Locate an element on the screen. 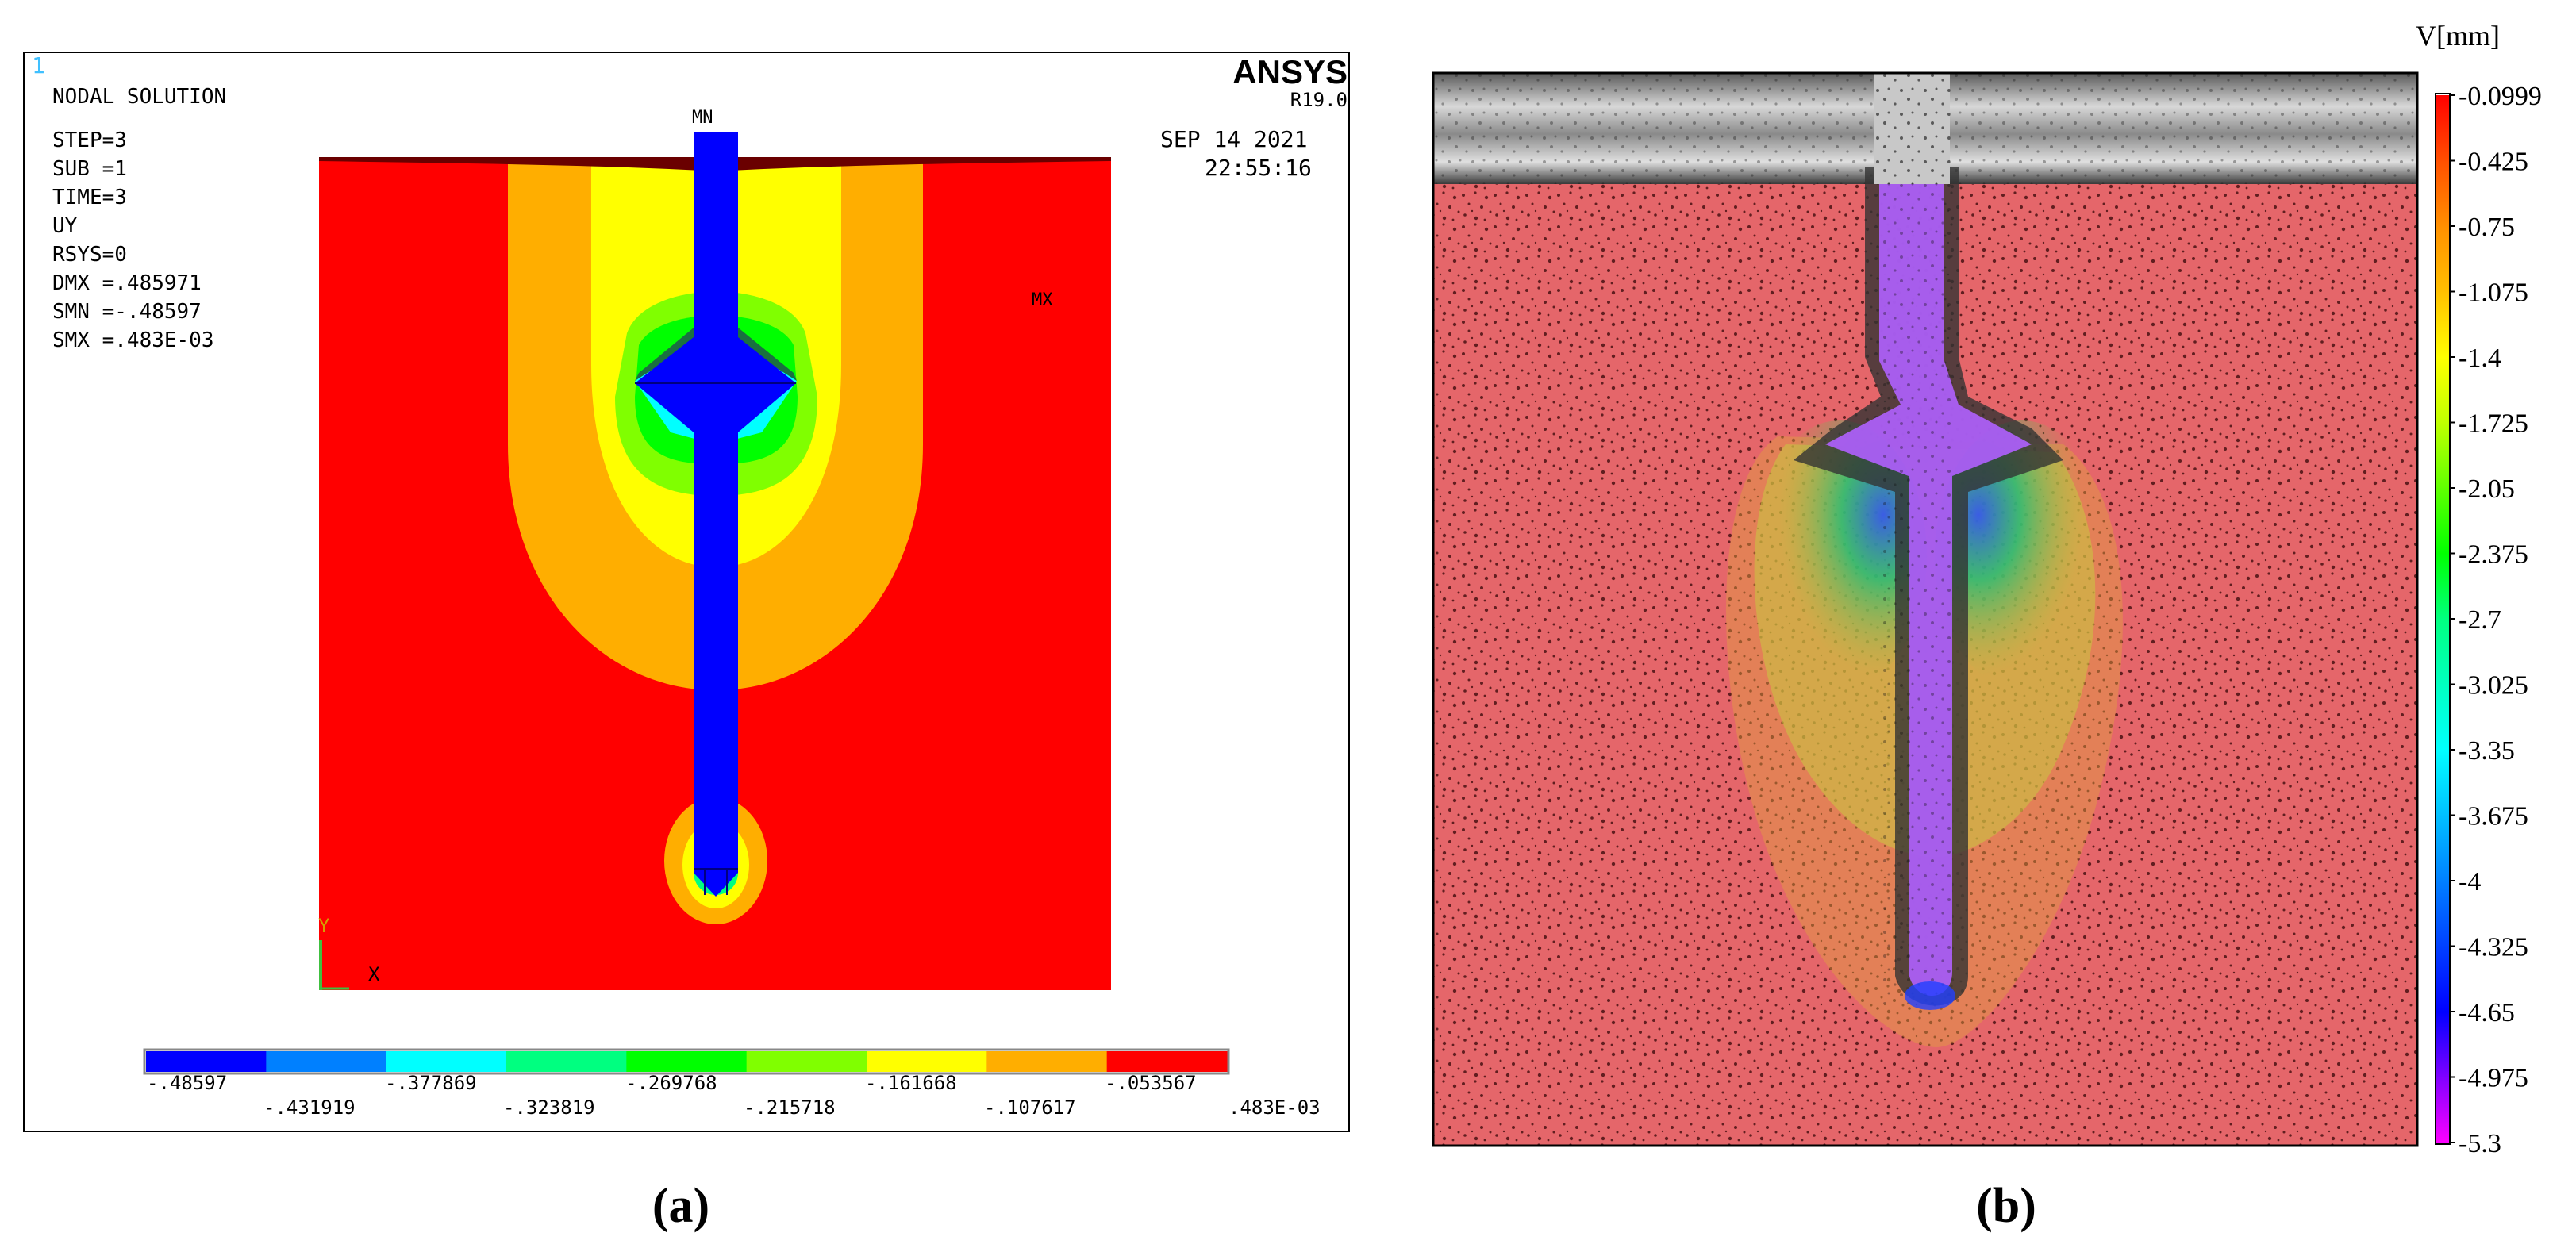  scale-label: -4 is located at coordinates (2470, 882).